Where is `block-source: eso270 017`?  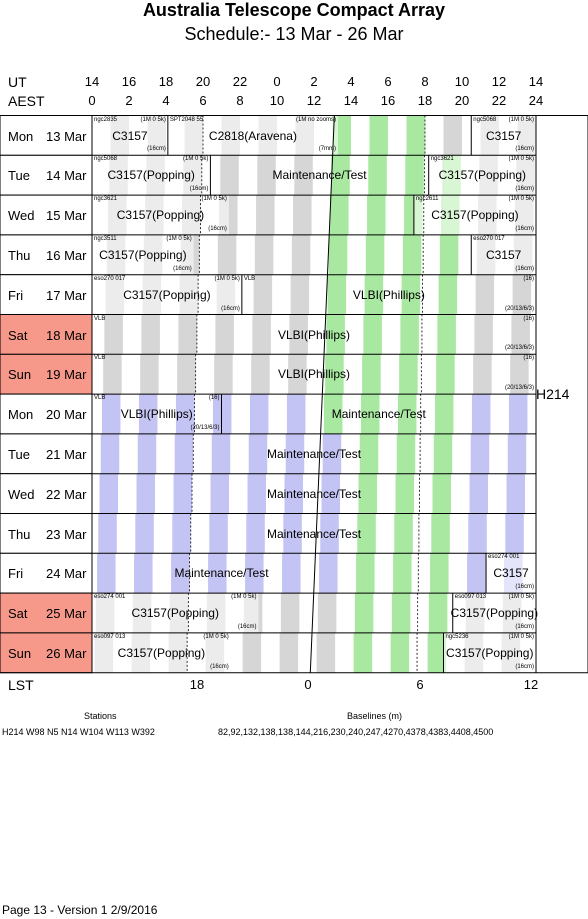
block-source: eso270 017 is located at coordinates (489, 238).